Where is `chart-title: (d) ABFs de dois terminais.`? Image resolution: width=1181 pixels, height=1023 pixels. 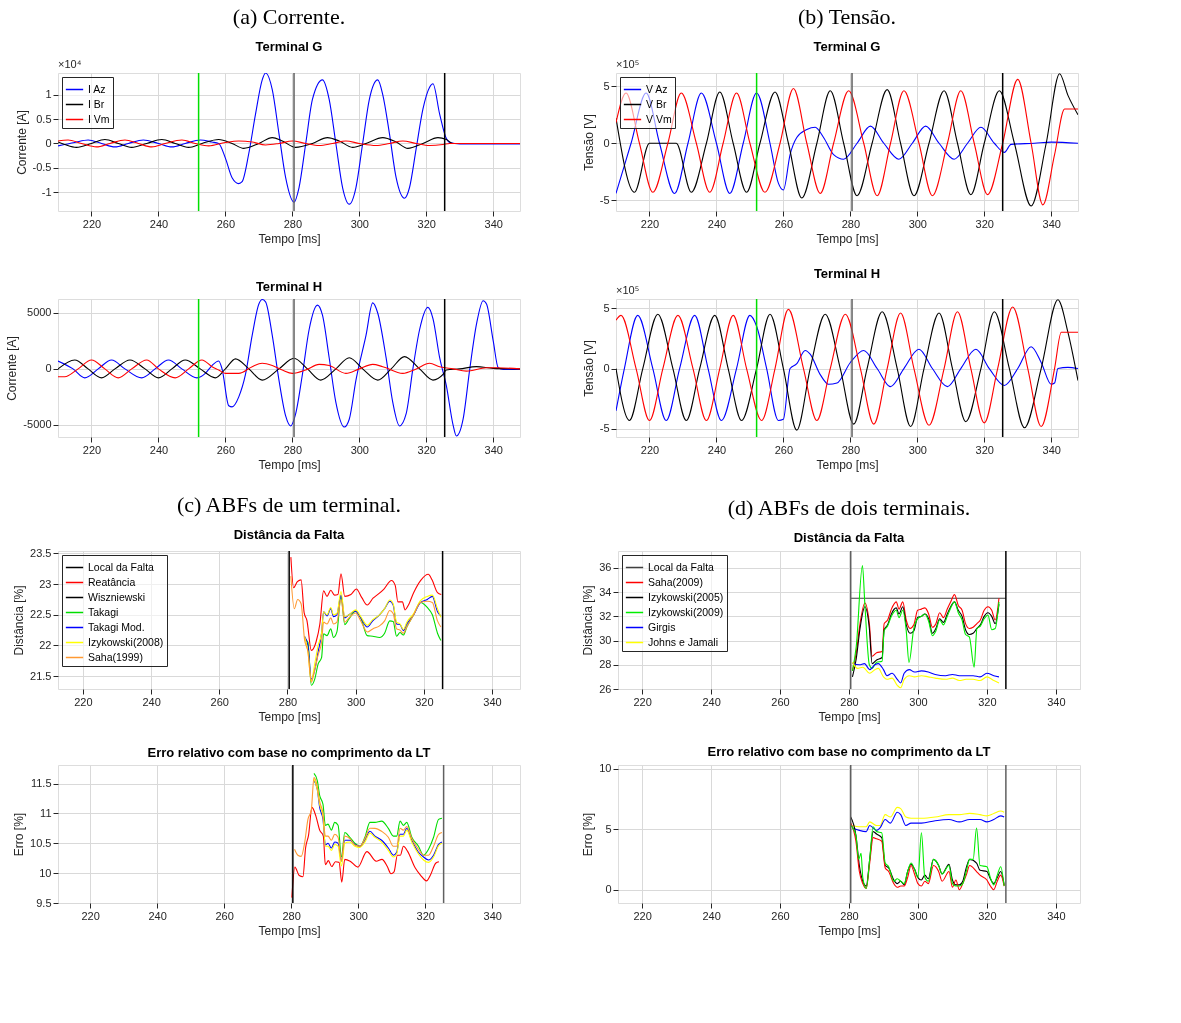
chart-title: (d) ABFs de dois terminais. is located at coordinates (849, 508).